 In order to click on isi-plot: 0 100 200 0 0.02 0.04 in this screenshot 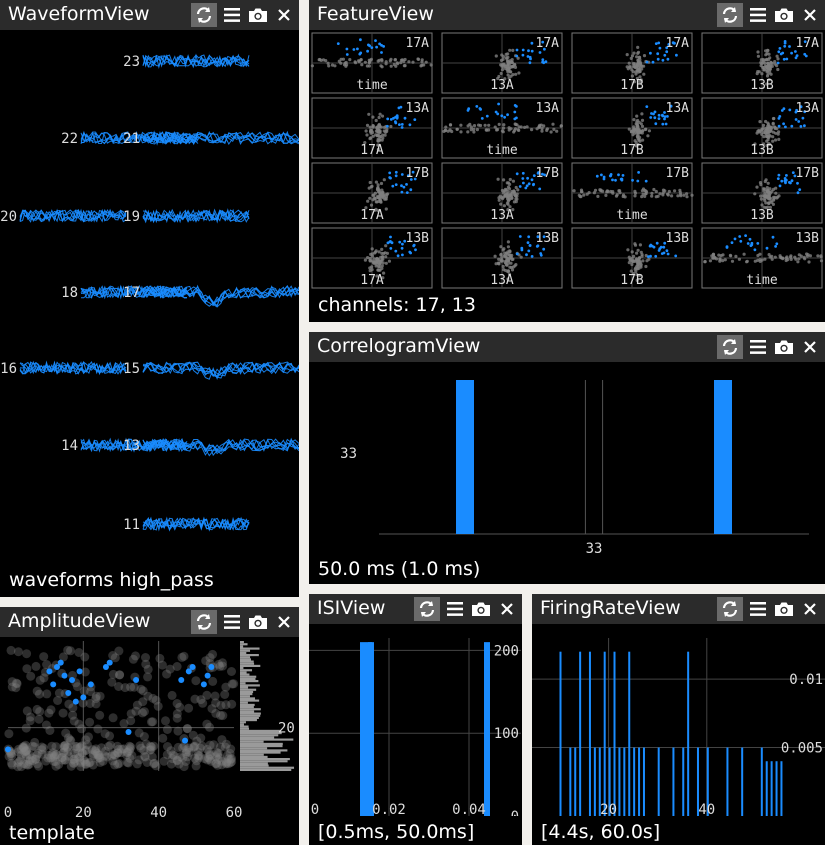, I will do `click(415, 720)`.